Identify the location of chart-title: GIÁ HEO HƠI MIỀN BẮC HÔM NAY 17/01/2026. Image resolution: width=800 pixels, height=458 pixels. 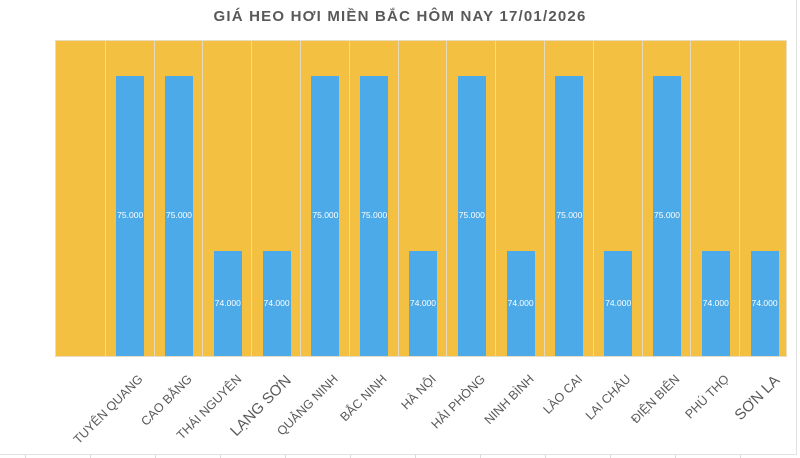
(400, 16).